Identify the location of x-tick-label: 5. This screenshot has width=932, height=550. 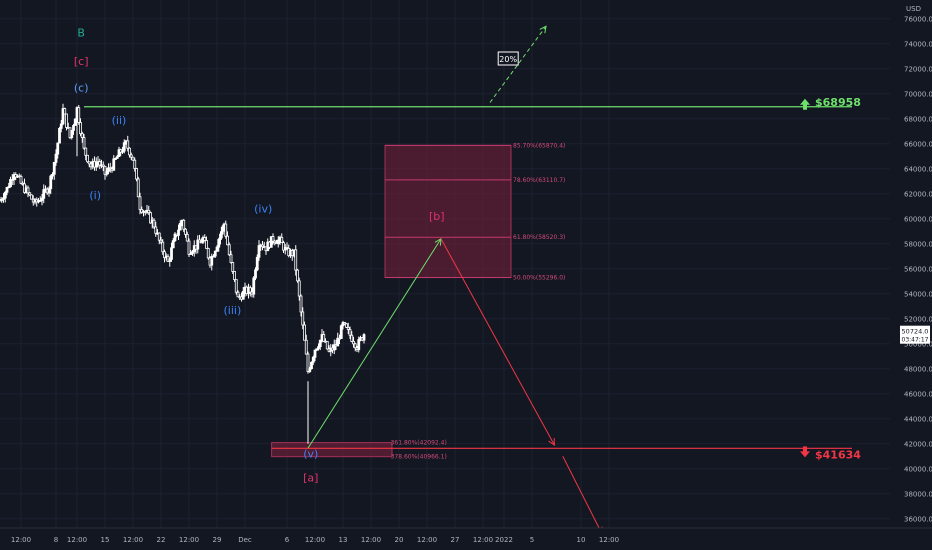
(532, 540).